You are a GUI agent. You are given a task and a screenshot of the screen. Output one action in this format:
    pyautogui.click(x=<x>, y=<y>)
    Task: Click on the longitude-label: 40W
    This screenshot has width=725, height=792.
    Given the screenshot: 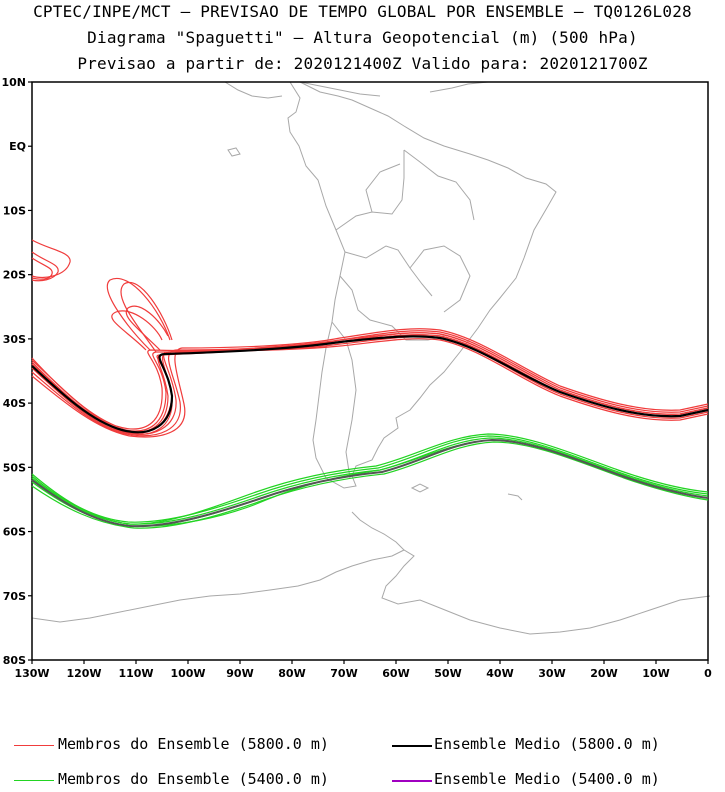 What is the action you would take?
    pyautogui.click(x=499, y=673)
    